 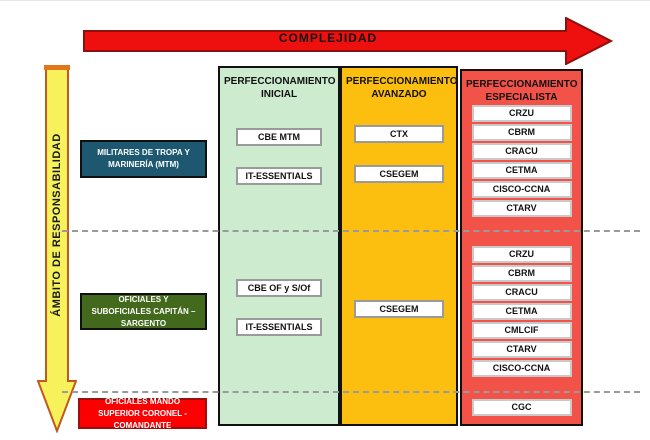 What do you see at coordinates (279, 137) in the screenshot?
I see `course-box: CBE MTM` at bounding box center [279, 137].